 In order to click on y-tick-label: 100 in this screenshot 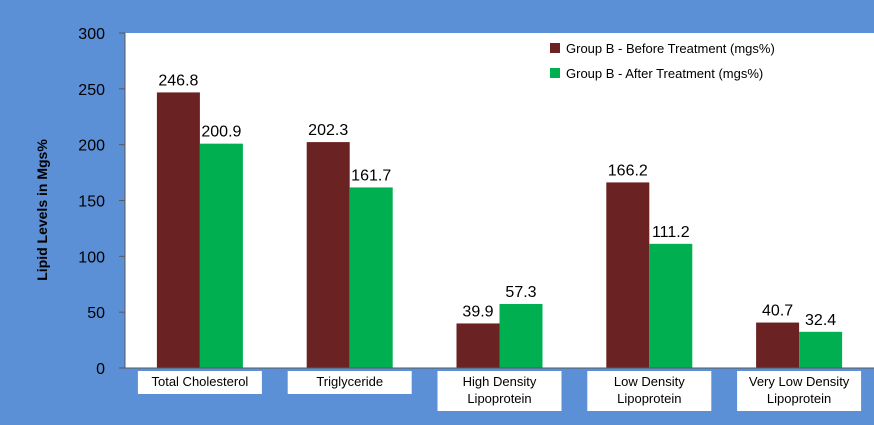, I will do `click(91, 257)`.